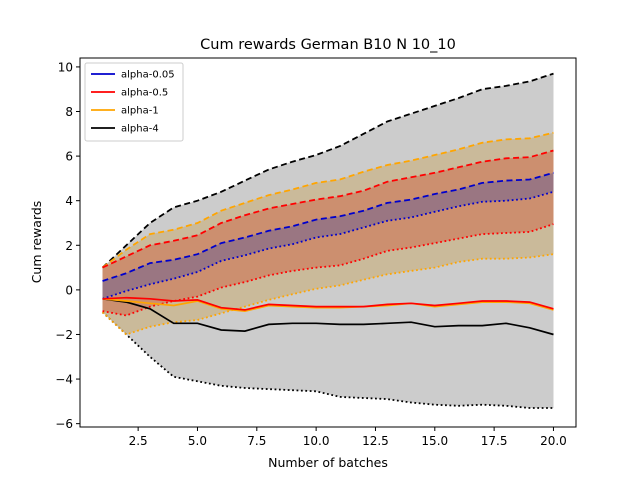  What do you see at coordinates (256, 441) in the screenshot?
I see `x-tick-label: 7.5` at bounding box center [256, 441].